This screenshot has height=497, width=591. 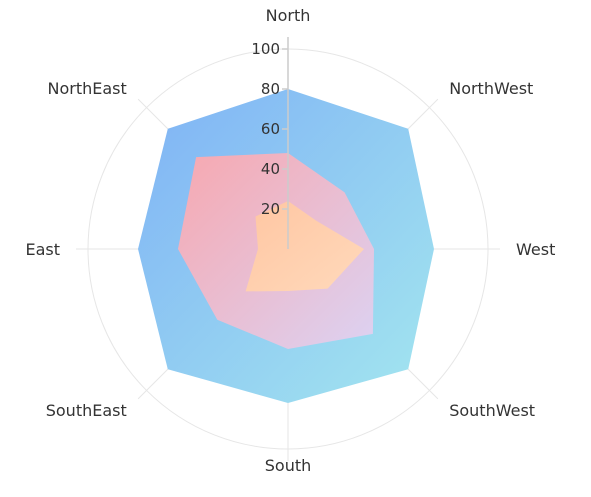 I want to click on radial-tick-label: 60, so click(x=270, y=129).